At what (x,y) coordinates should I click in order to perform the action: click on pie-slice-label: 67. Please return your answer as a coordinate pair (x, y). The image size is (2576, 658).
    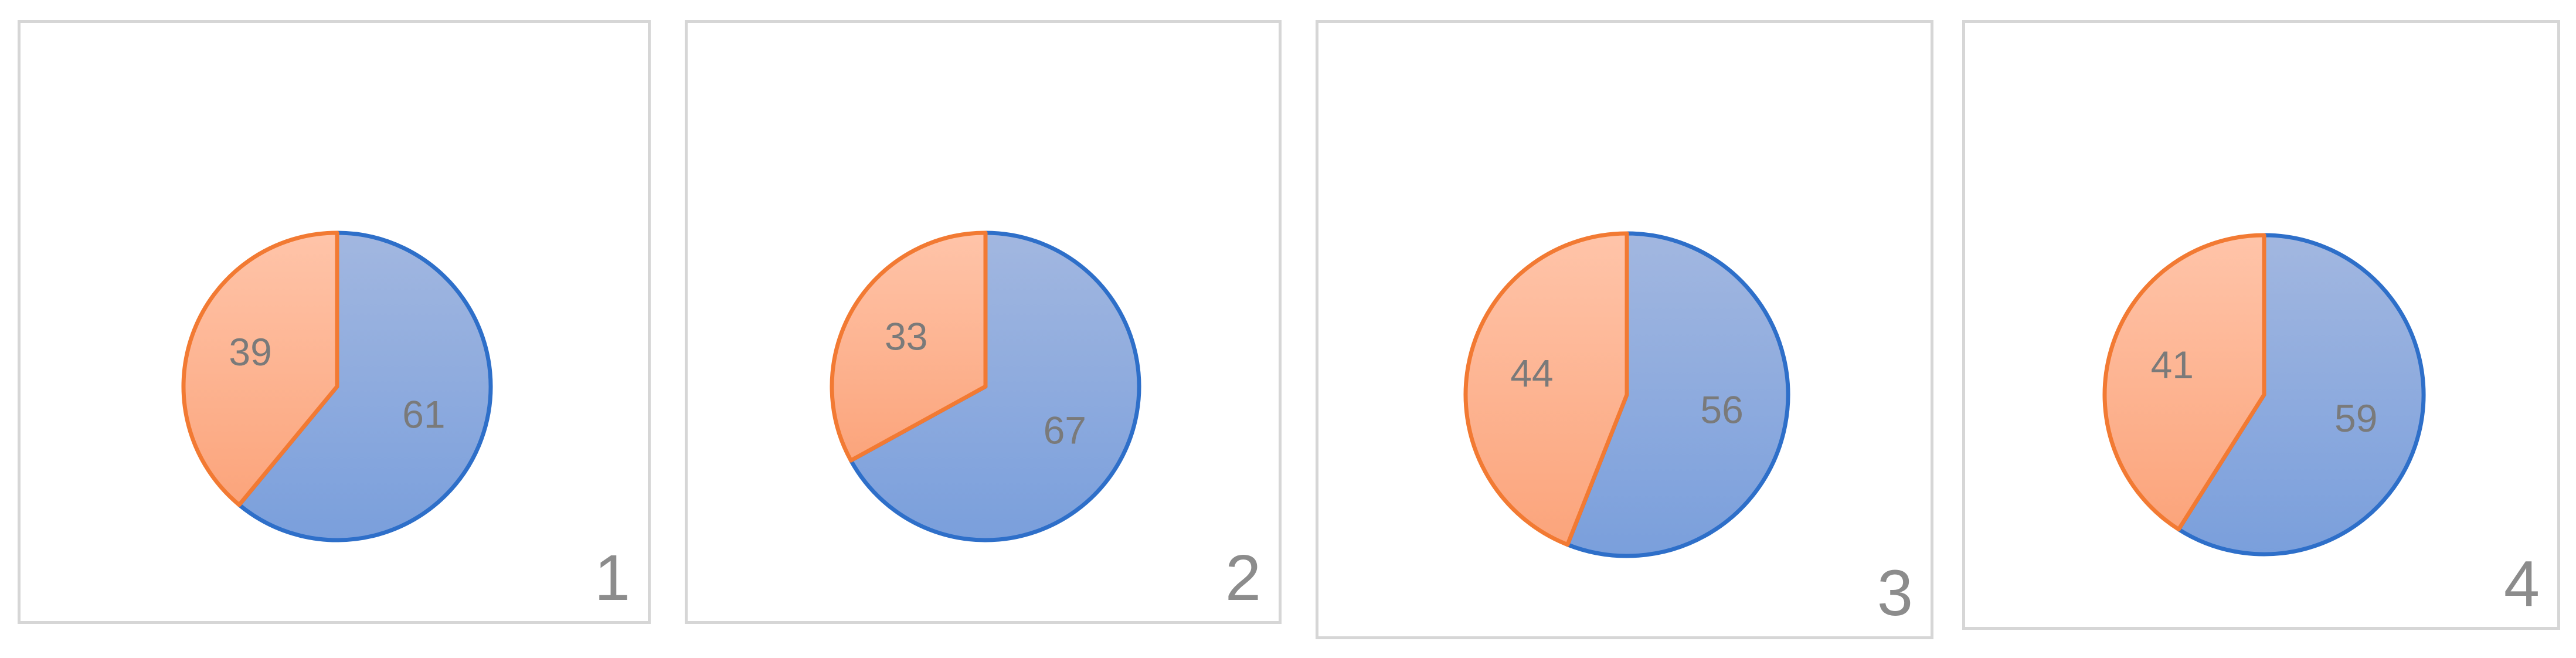
    Looking at the image, I should click on (1065, 430).